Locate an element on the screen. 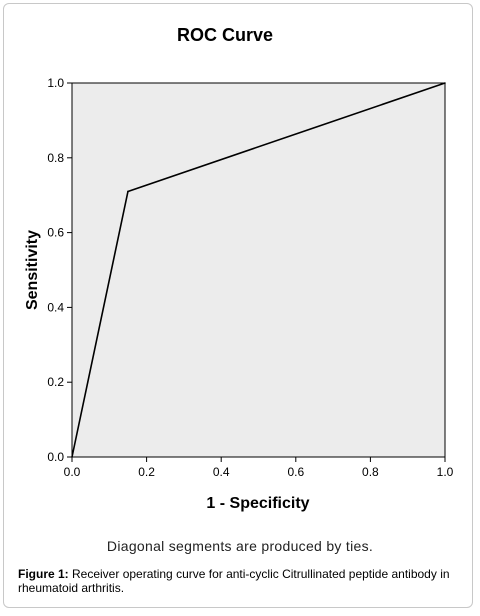 This screenshot has width=480, height=616. y-tick-label: 1.0 is located at coordinates (55, 83).